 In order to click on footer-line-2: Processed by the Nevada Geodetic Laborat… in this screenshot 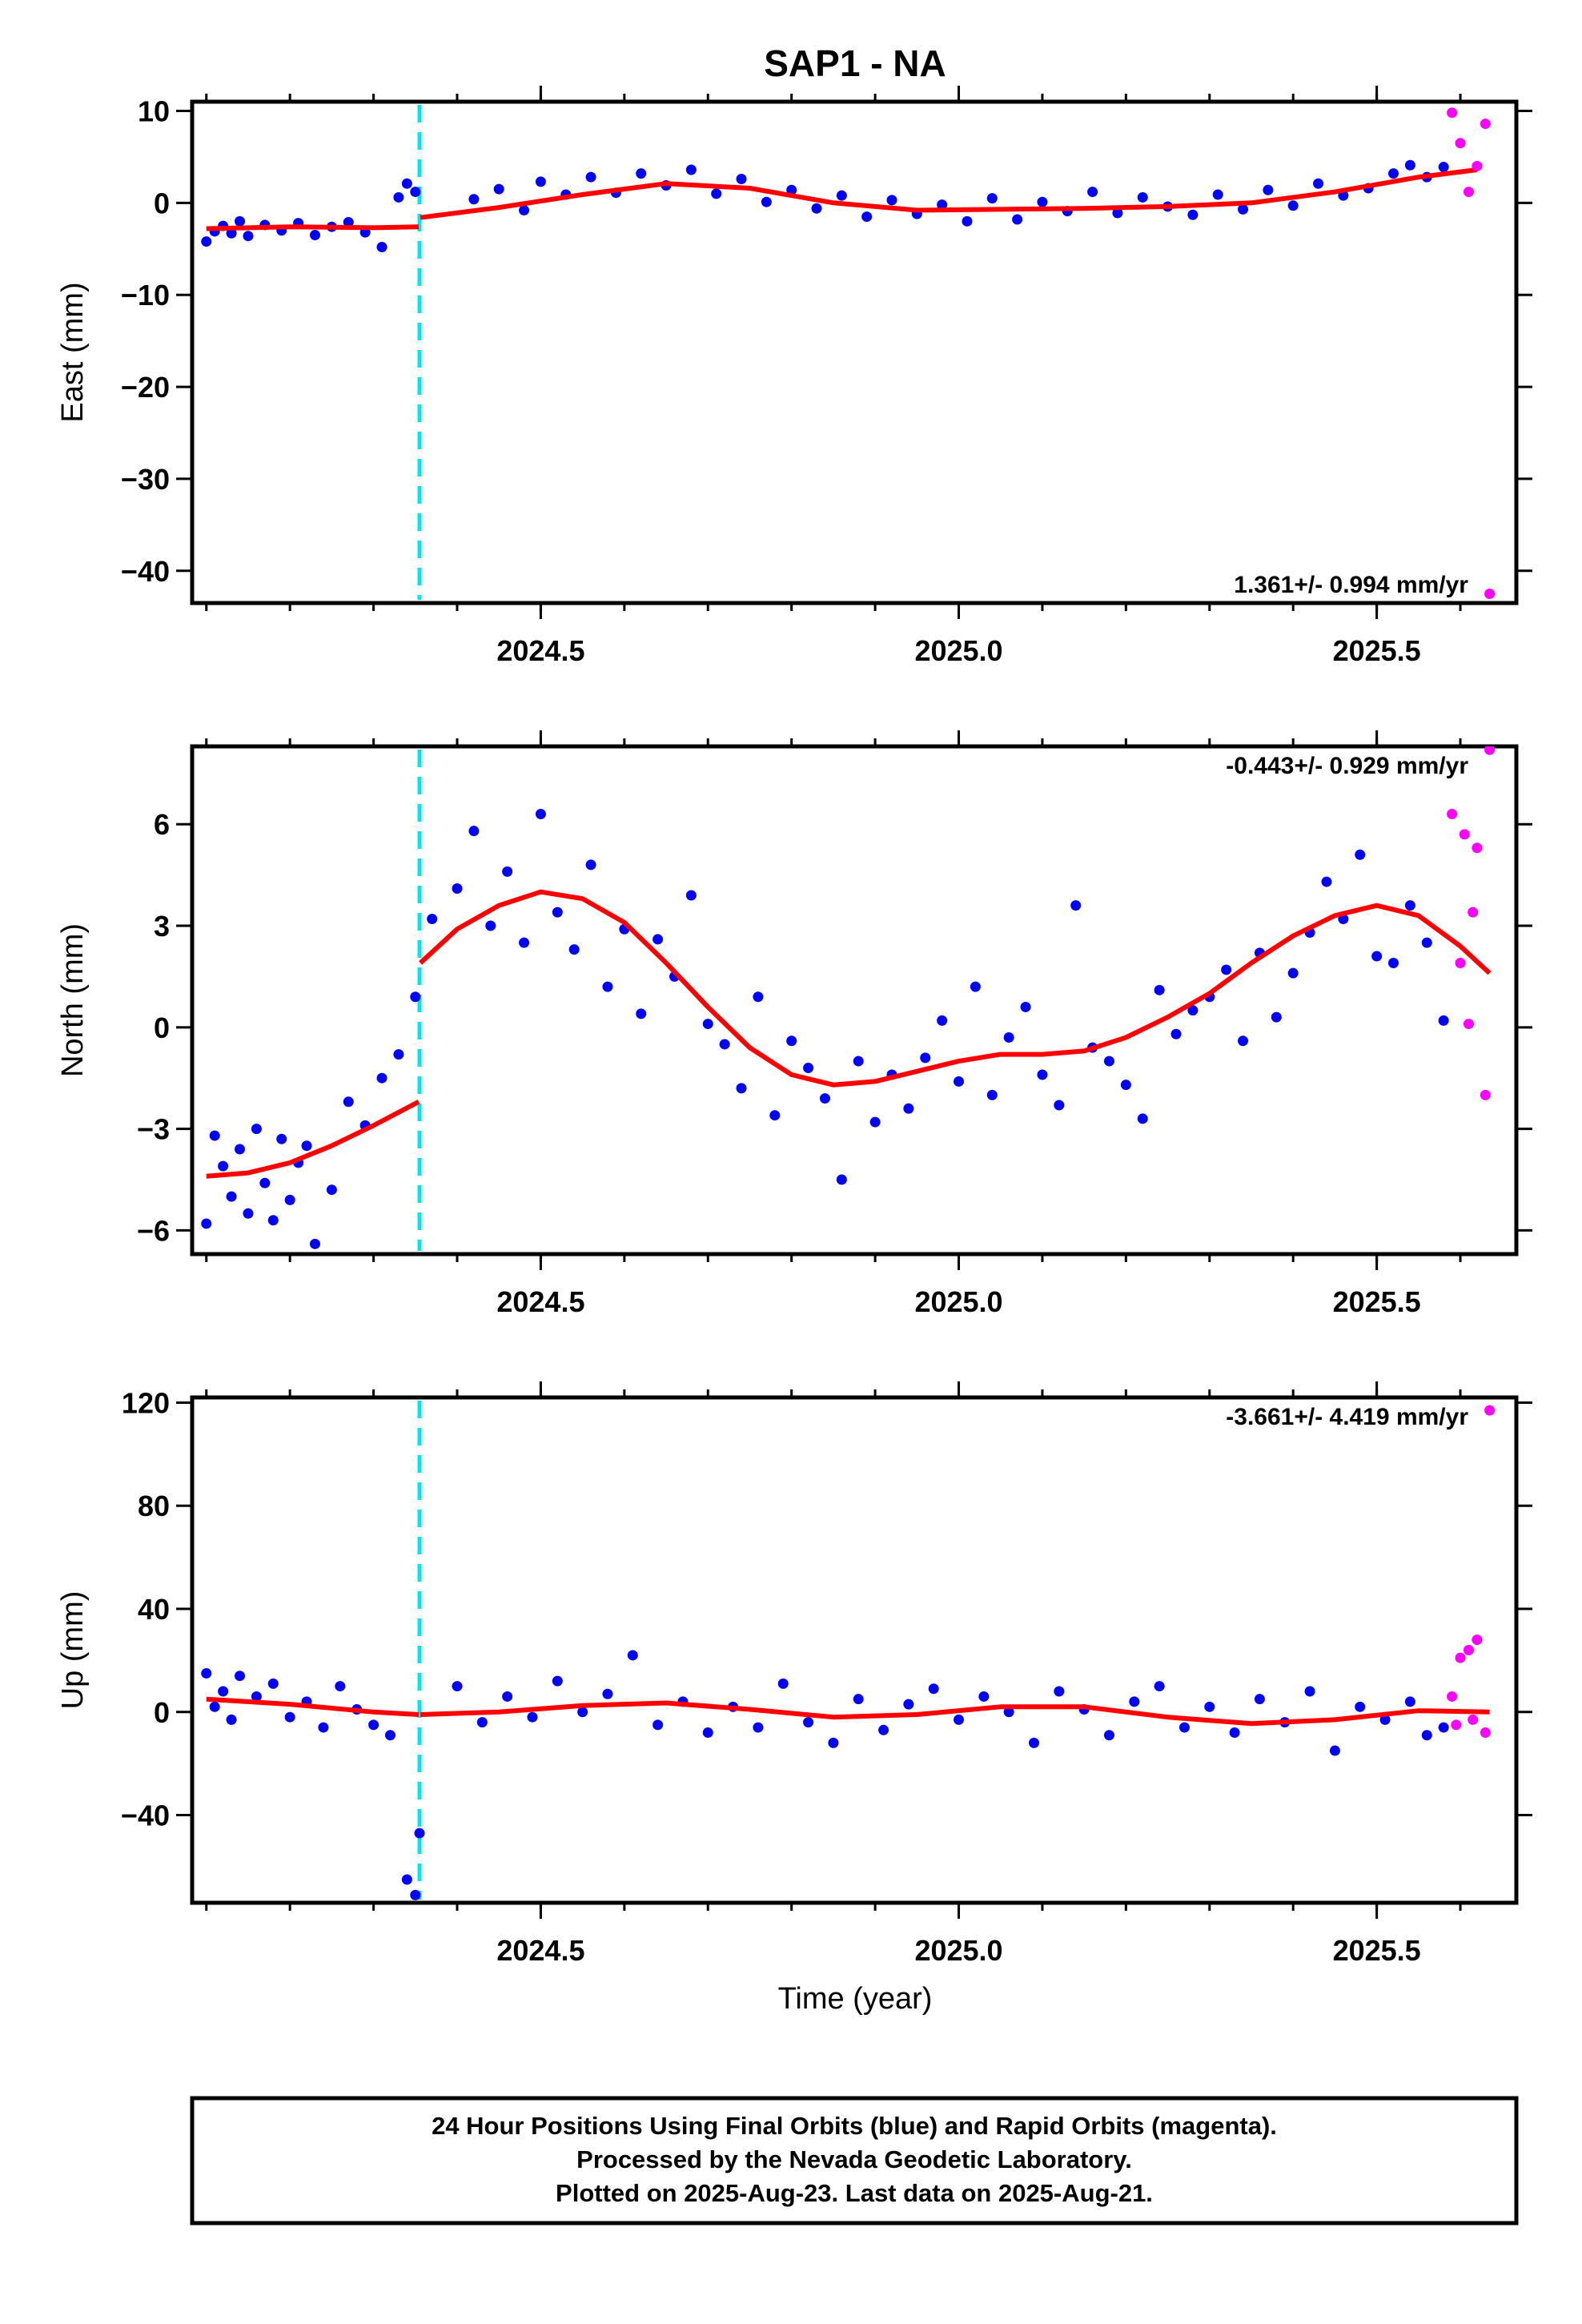, I will do `click(854, 2159)`.